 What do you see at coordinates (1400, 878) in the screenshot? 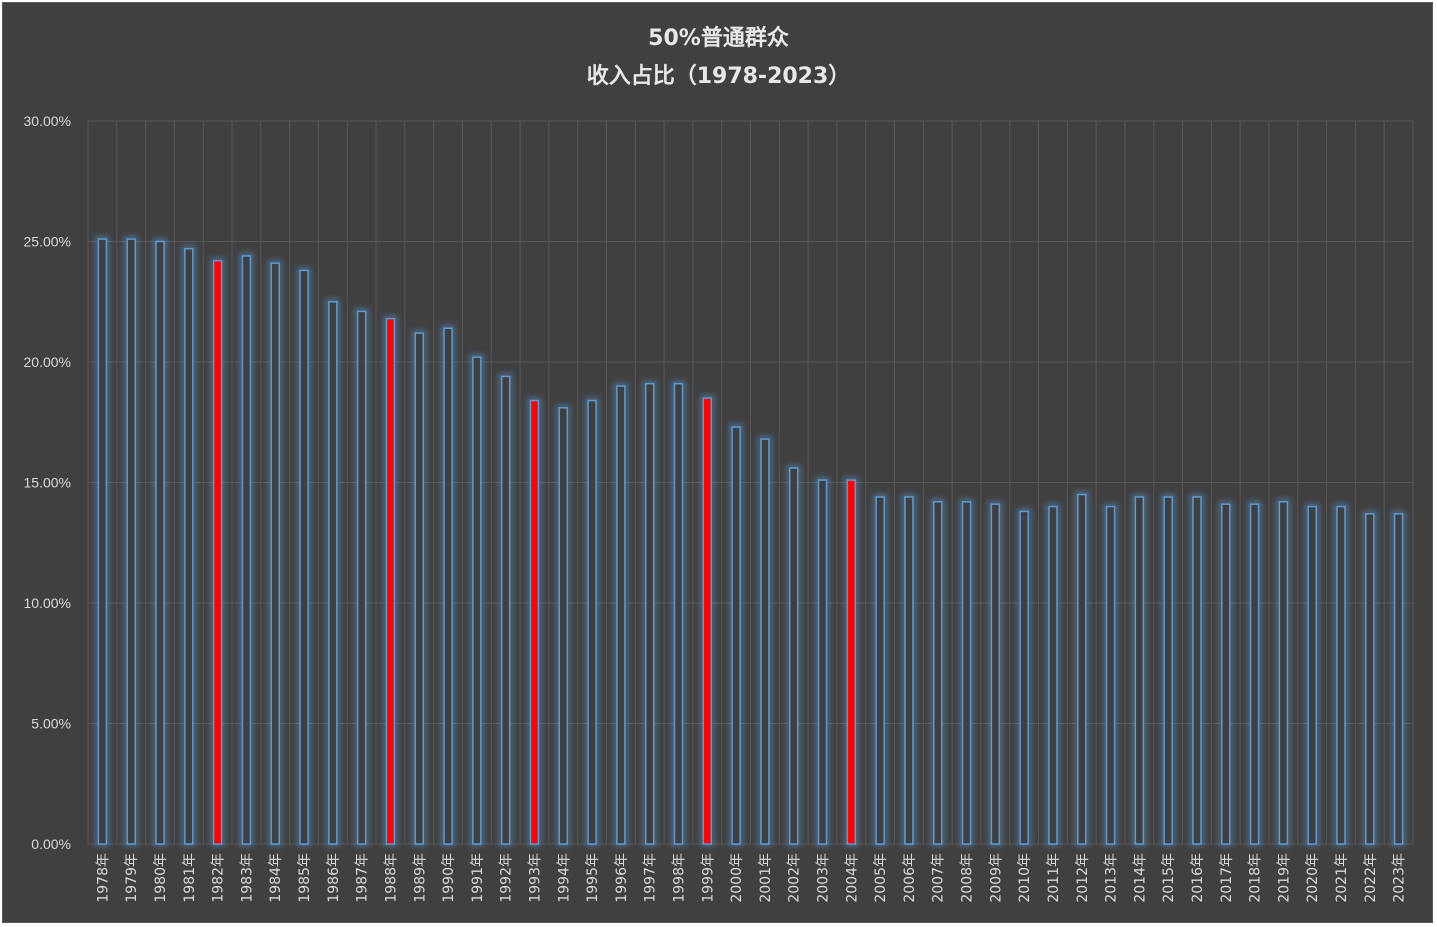
I see `x-tick-label: 2023年` at bounding box center [1400, 878].